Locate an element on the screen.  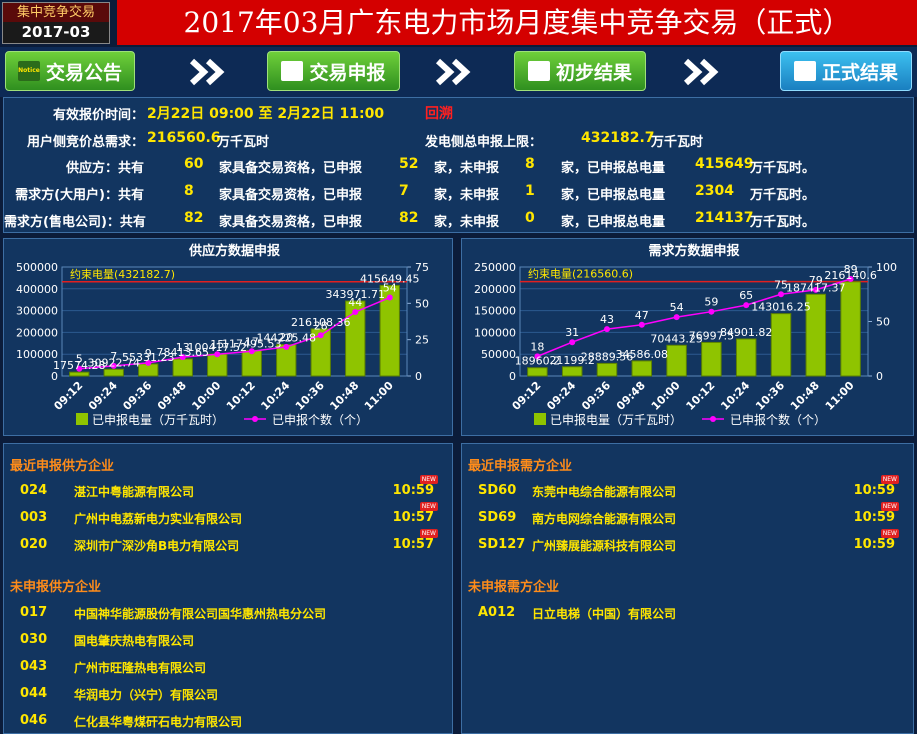
line-value-label: 9 is located at coordinates (148, 353).